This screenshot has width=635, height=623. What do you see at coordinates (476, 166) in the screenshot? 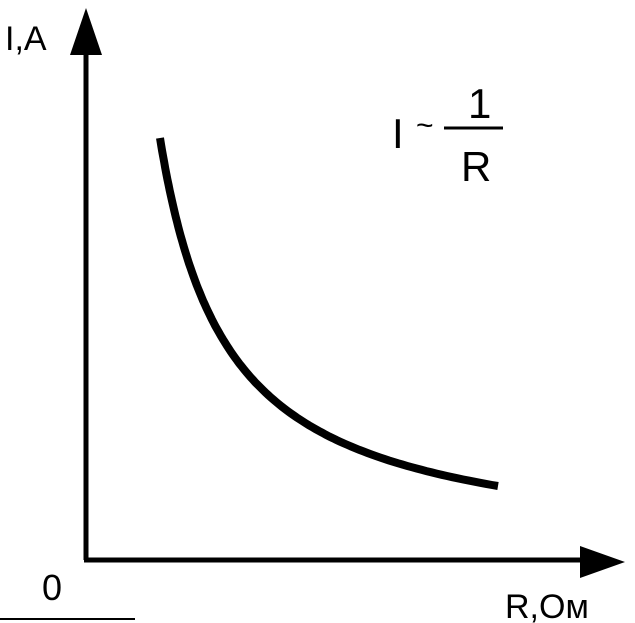
I see `formula-denominator: R` at bounding box center [476, 166].